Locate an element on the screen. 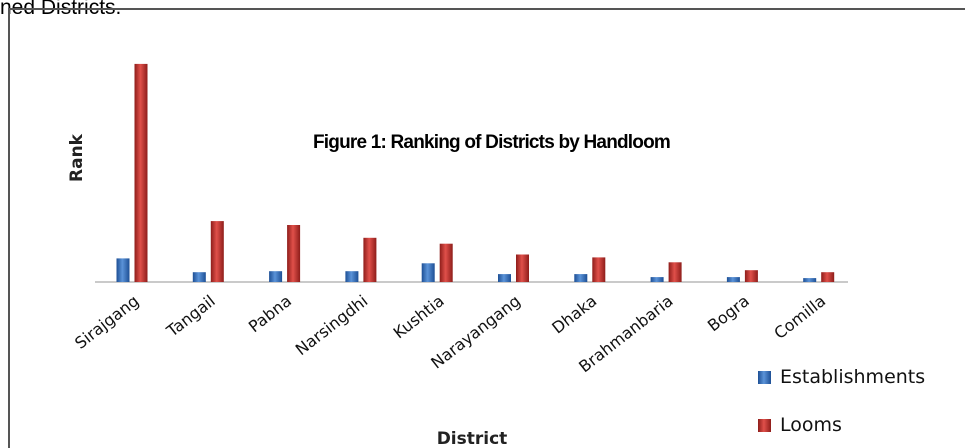  bar-looms-dhaka is located at coordinates (599, 269).